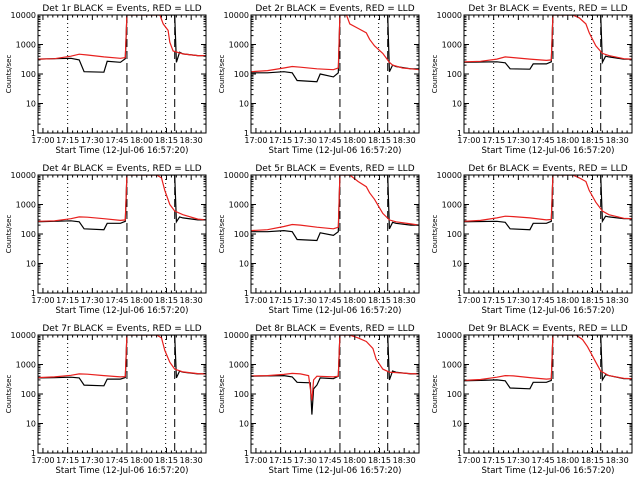 This screenshot has width=640, height=480. I want to click on plot-title: Det 4r BLACK = Events, RED = LLD, so click(121, 169).